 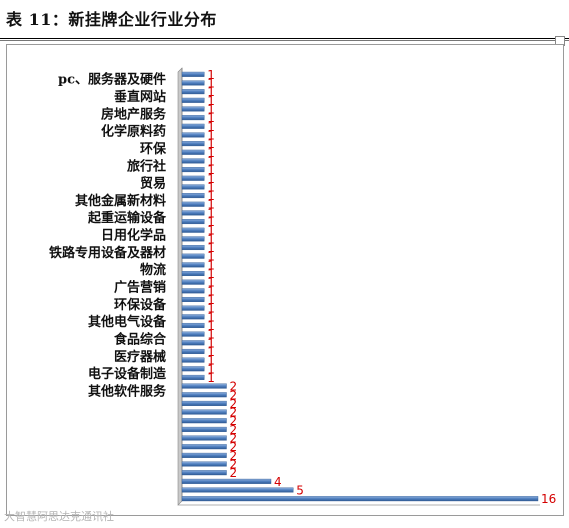 What do you see at coordinates (107, 253) in the screenshot?
I see `tick-label: 铁路专用设备及器材` at bounding box center [107, 253].